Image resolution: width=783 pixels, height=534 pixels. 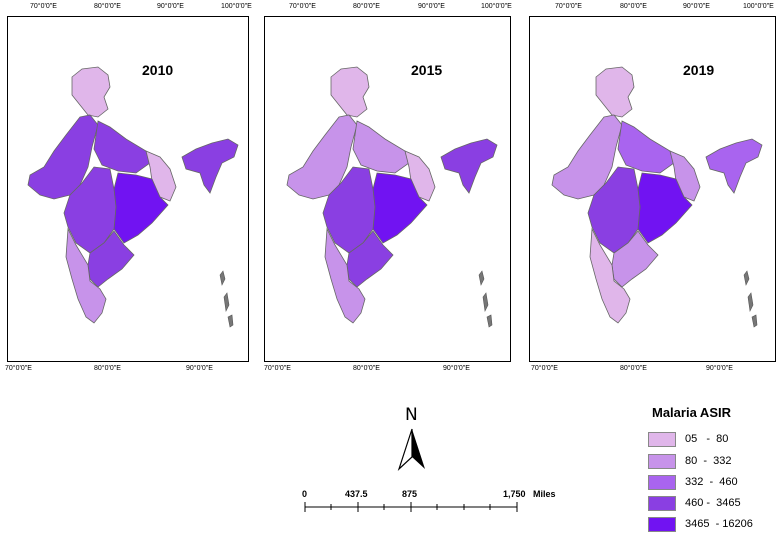 What do you see at coordinates (657, 197) in the screenshot?
I see `india-map-2019` at bounding box center [657, 197].